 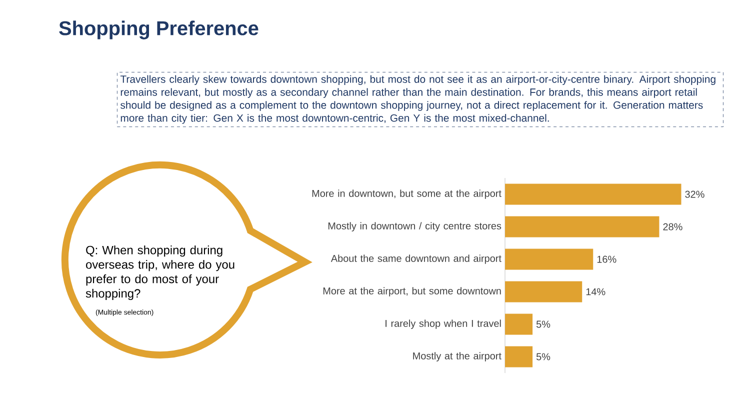 What do you see at coordinates (694, 194) in the screenshot?
I see `data-label: 32%` at bounding box center [694, 194].